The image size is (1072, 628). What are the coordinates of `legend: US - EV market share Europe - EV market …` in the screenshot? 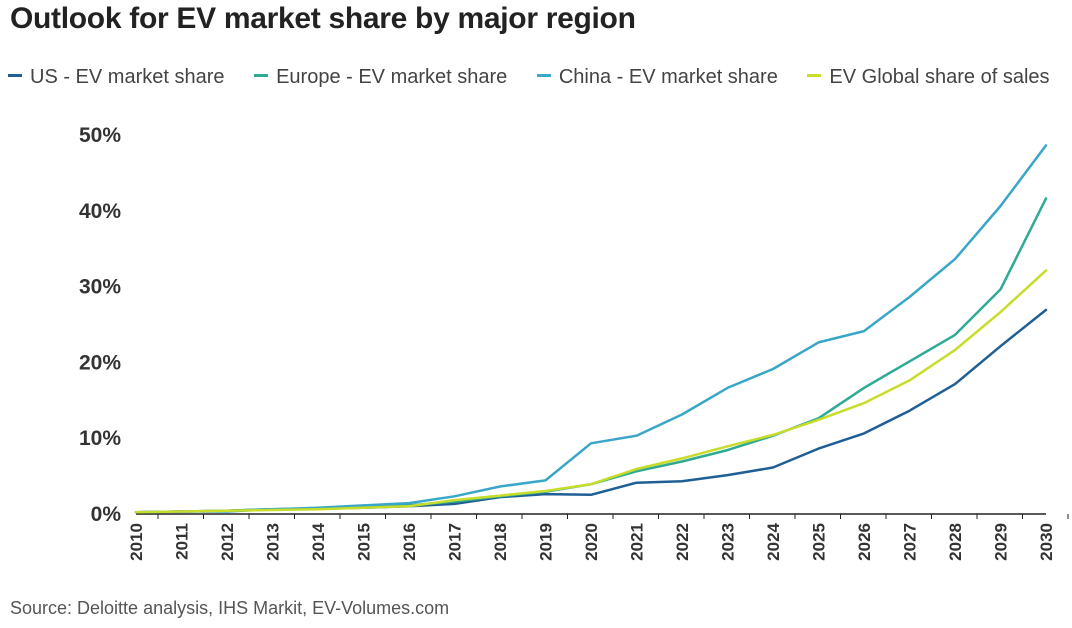 It's located at (529, 77).